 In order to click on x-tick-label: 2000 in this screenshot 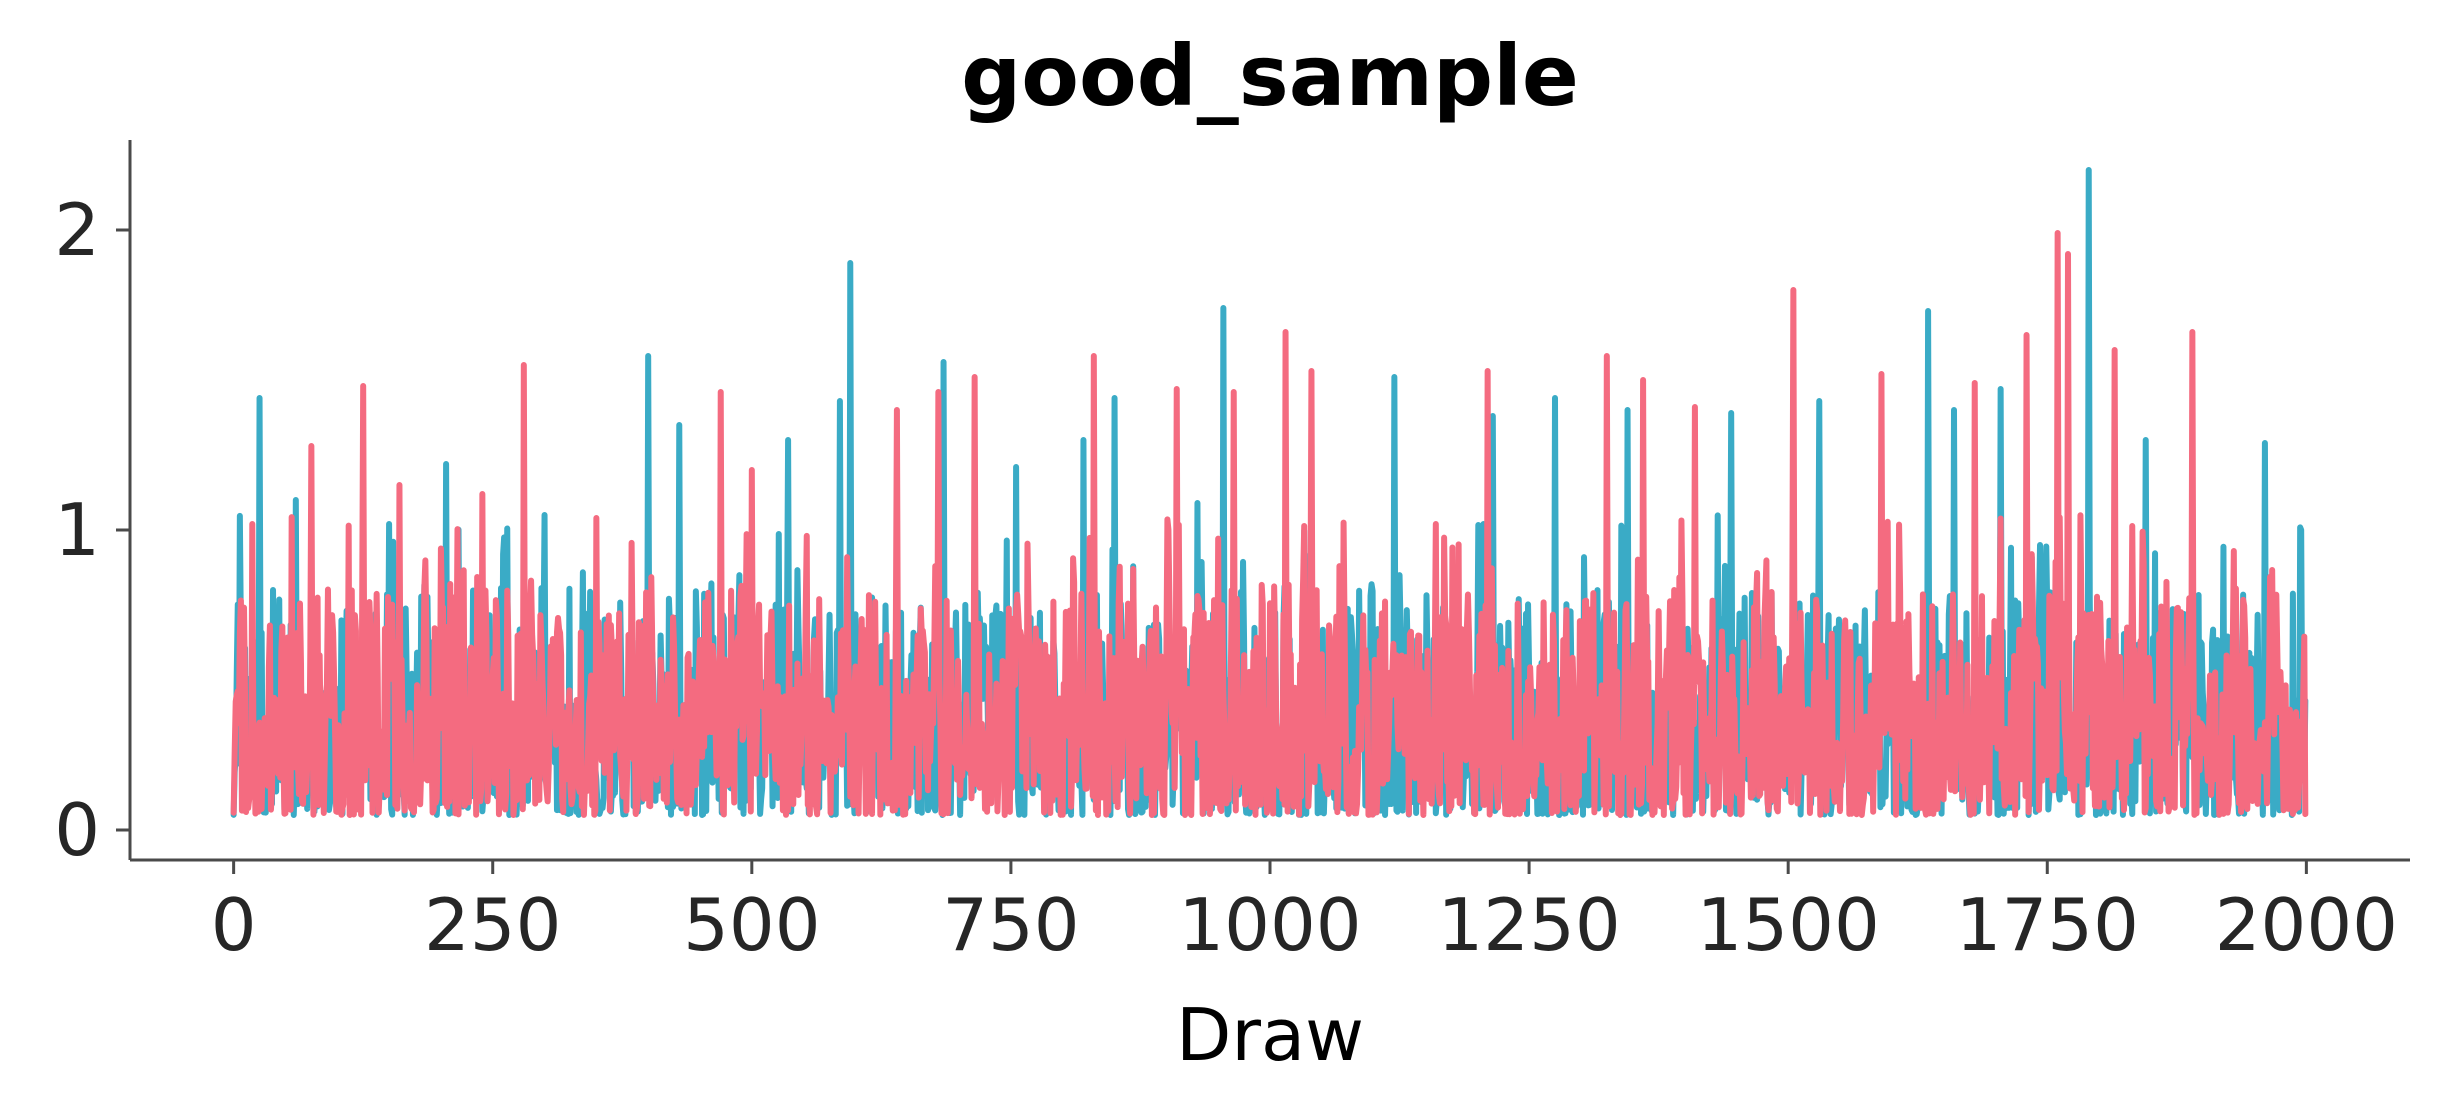, I will do `click(2306, 925)`.